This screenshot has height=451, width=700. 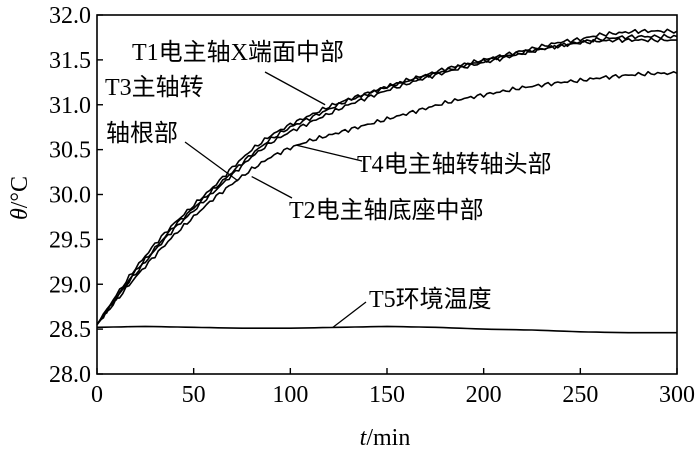 I want to click on y-tick-label: 29.0, so click(x=70, y=285).